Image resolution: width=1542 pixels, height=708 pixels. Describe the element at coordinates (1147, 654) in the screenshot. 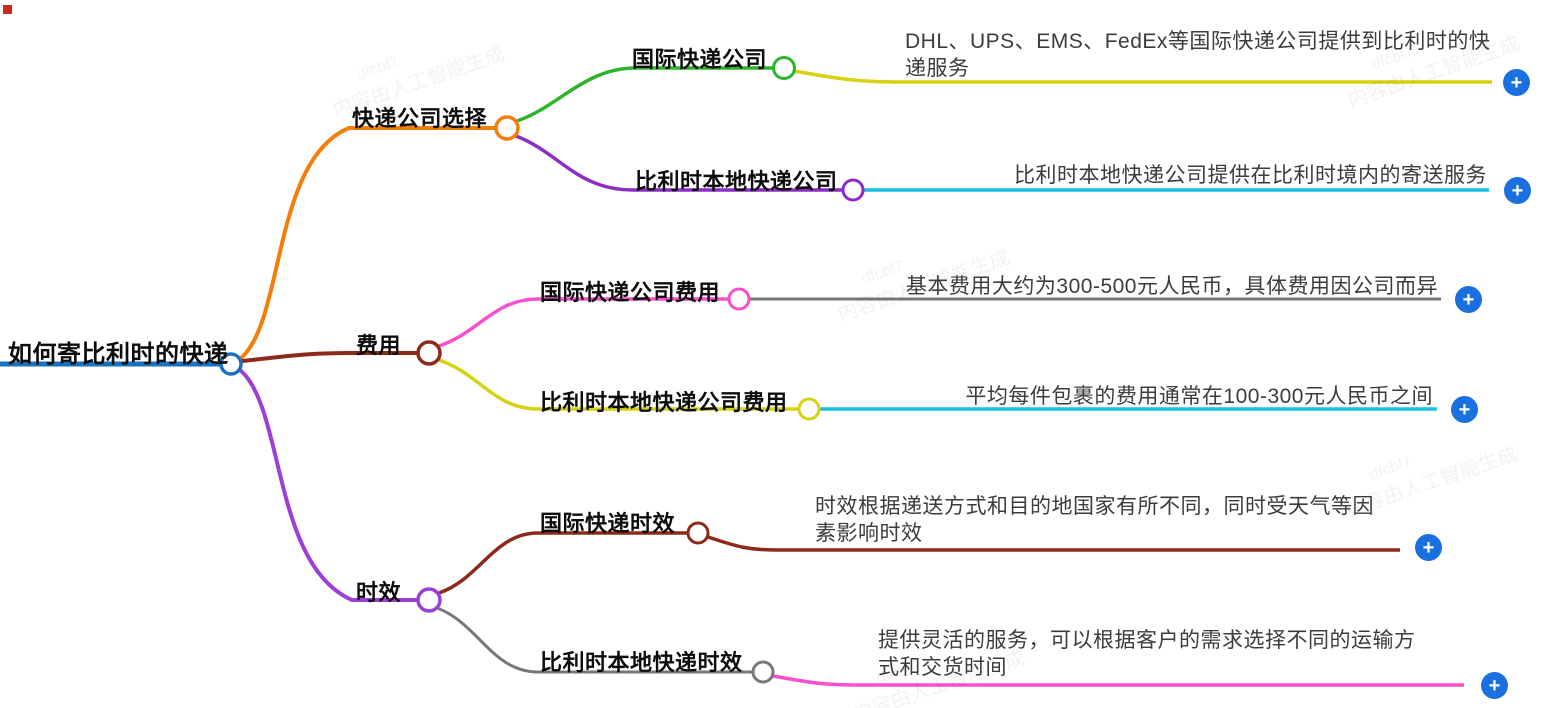

I see `leaf-desc-local-time: 提供灵活的服务，可以根据客户的需求选择不同的运输方式和交货时间` at that location.